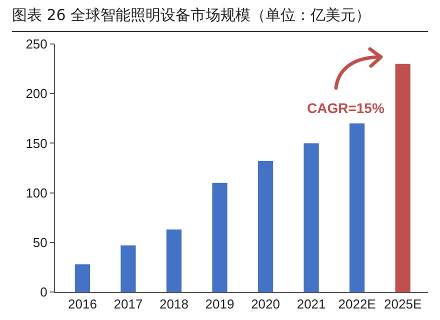 This screenshot has height=320, width=440. What do you see at coordinates (37, 94) in the screenshot?
I see `y-tick-label: 200` at bounding box center [37, 94].